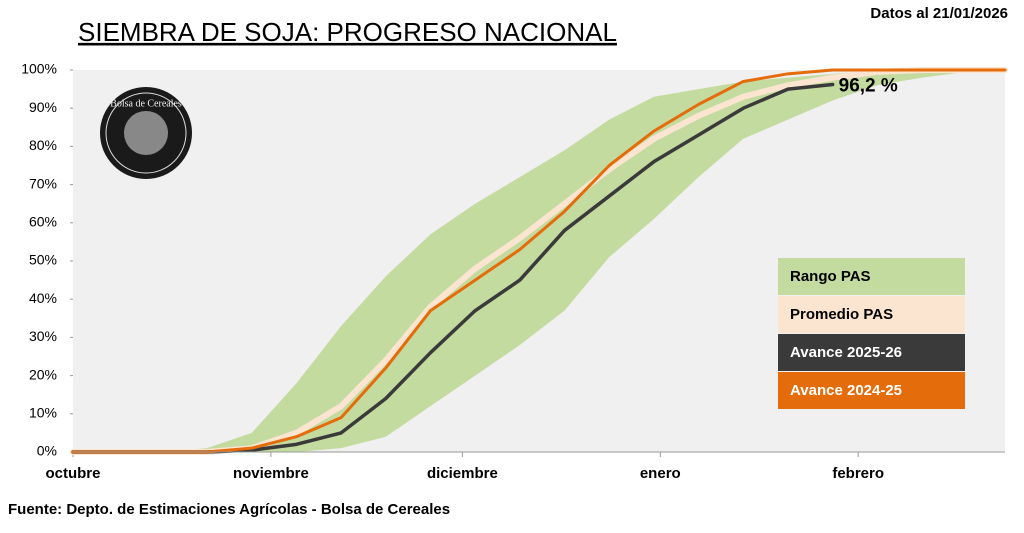 The width and height of the screenshot is (1024, 533). I want to click on logo-text: Bolsa de Cereales, so click(146, 103).